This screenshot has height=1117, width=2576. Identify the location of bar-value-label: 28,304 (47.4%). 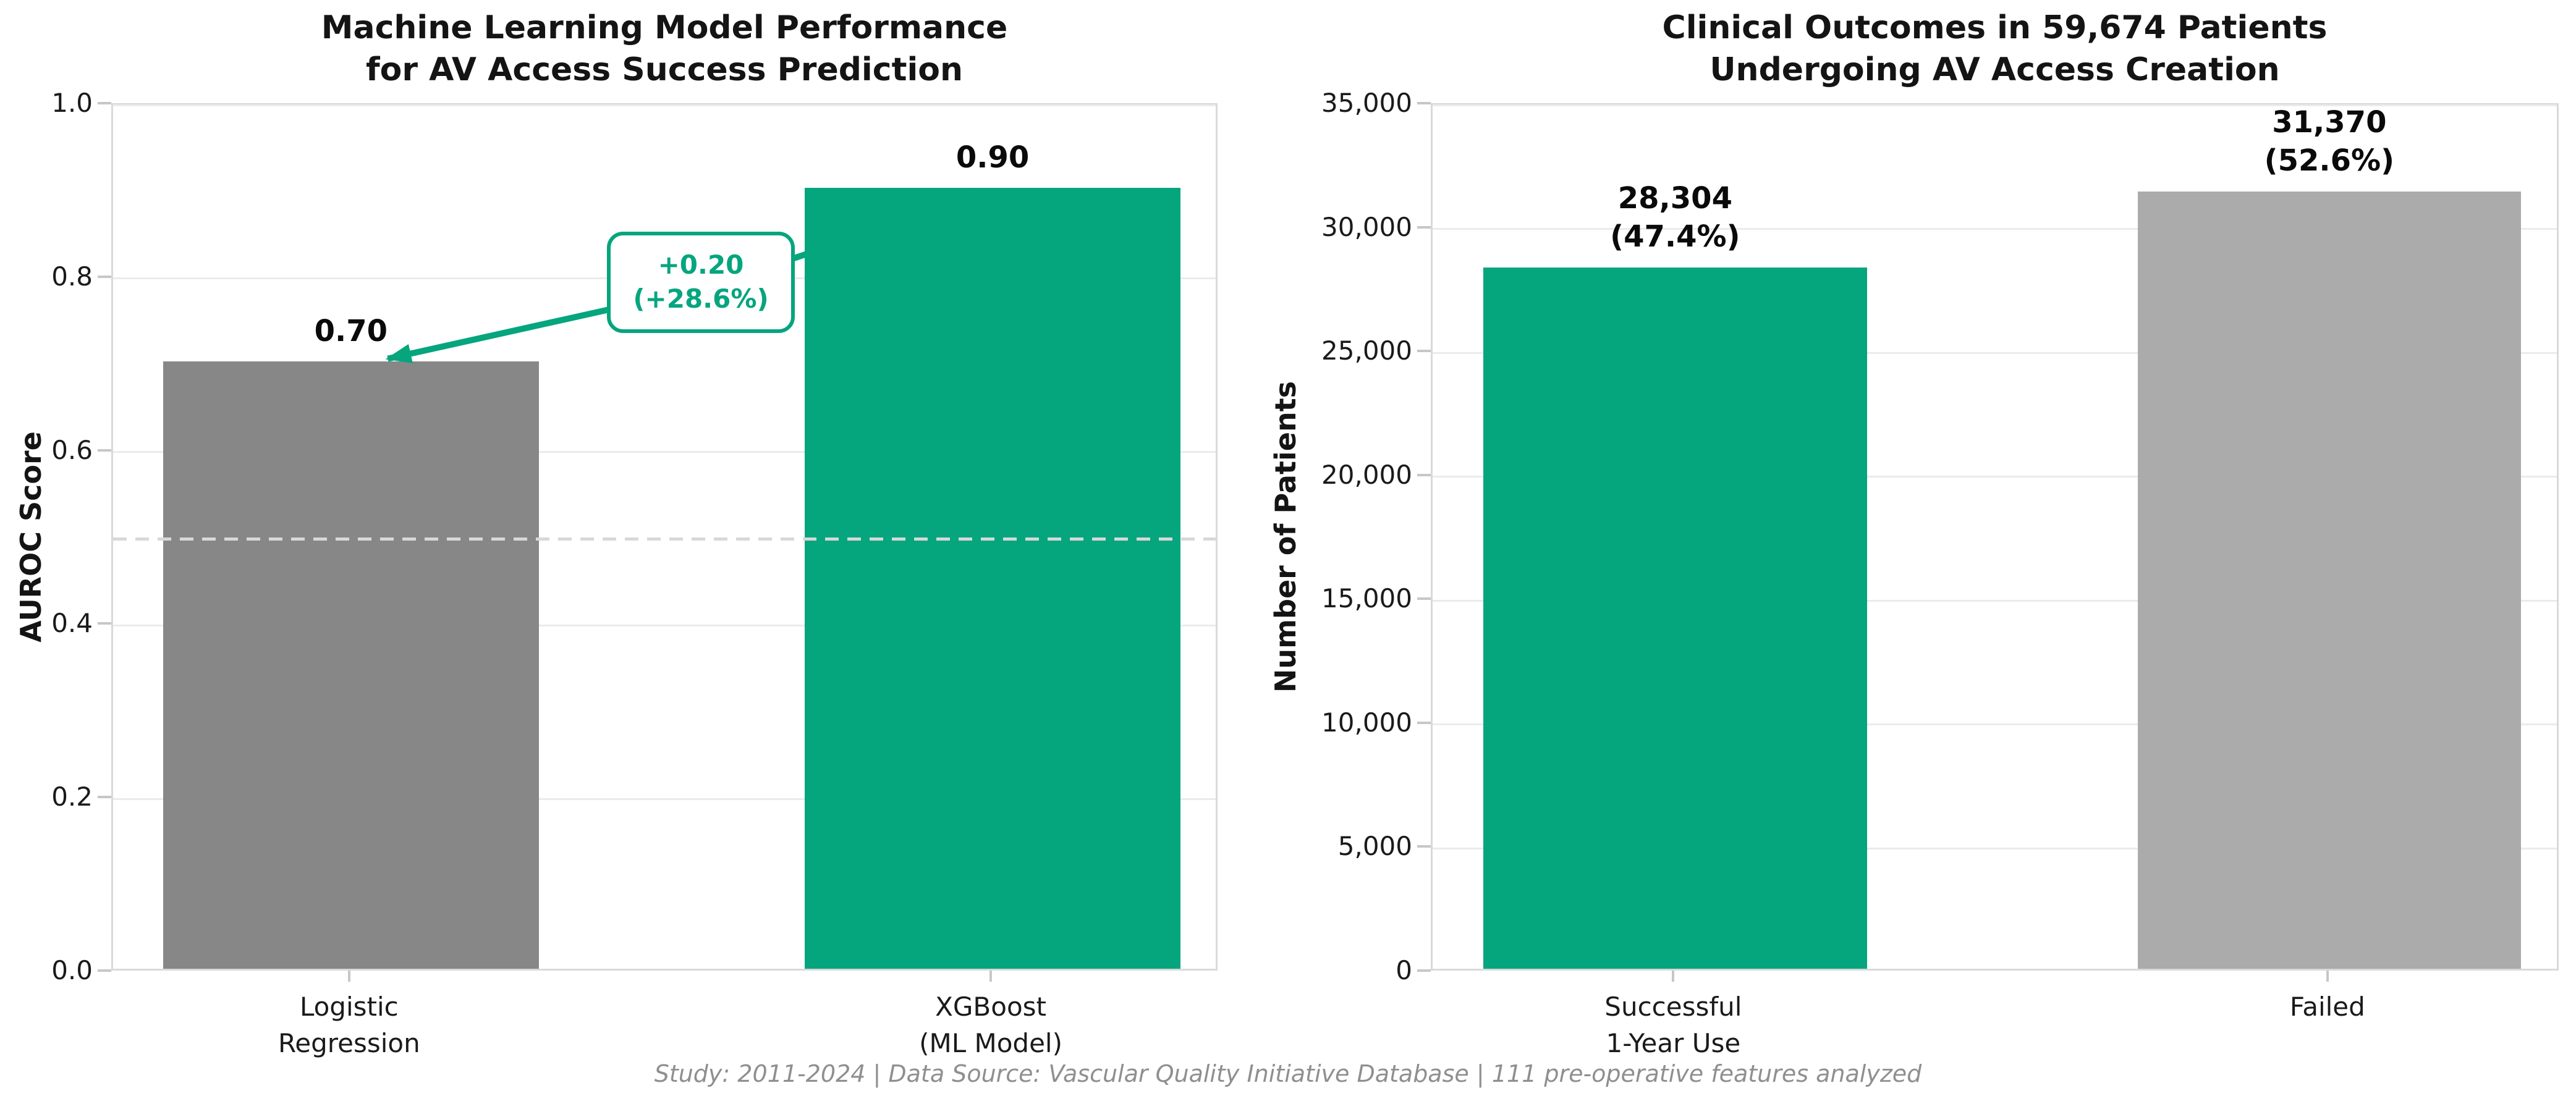
(1675, 217).